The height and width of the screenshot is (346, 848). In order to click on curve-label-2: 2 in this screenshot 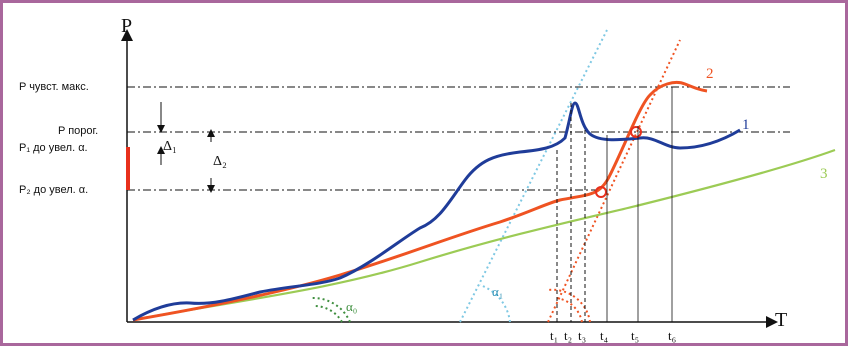, I will do `click(710, 74)`.